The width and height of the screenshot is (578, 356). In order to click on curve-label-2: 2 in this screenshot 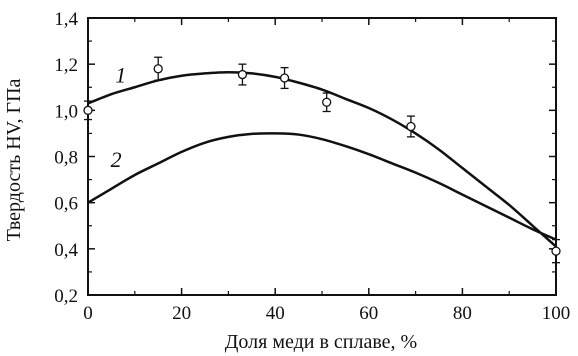, I will do `click(116, 159)`.